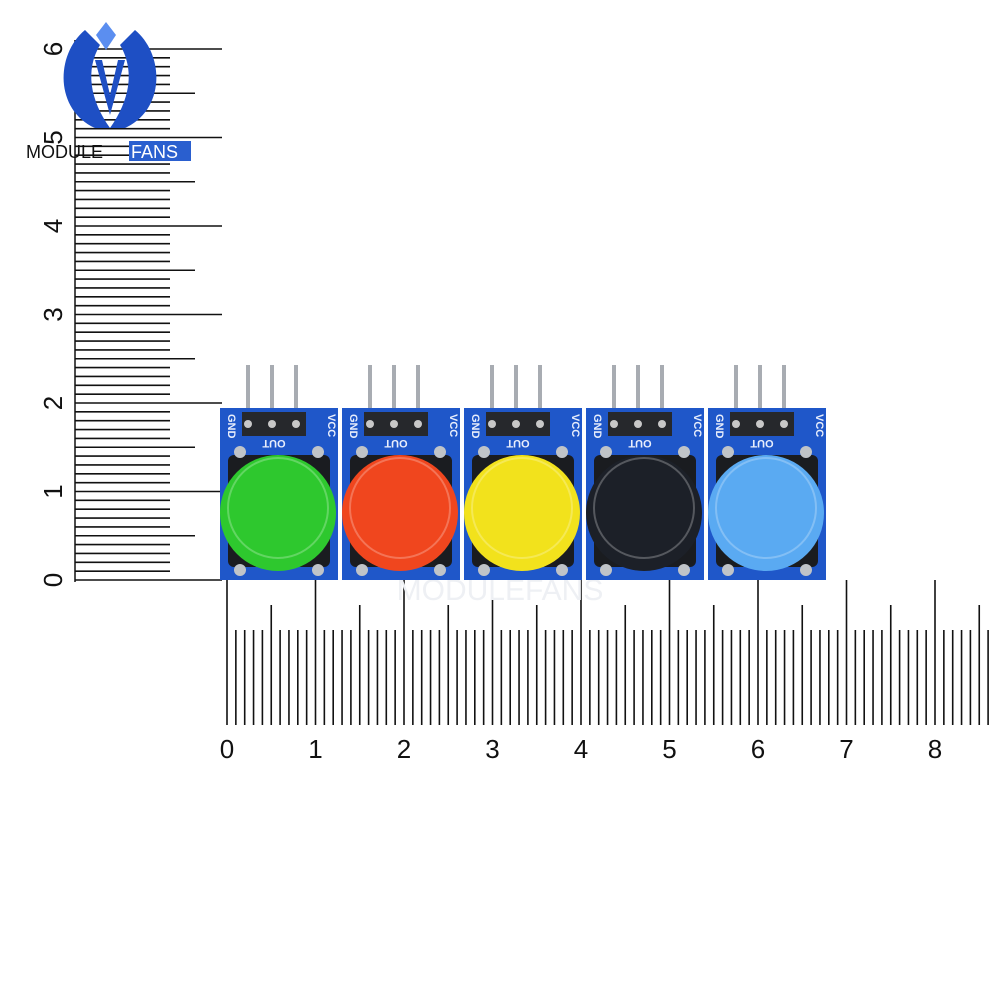  Describe the element at coordinates (64, 152) in the screenshot. I see `logo-text-module: MODULE` at that location.